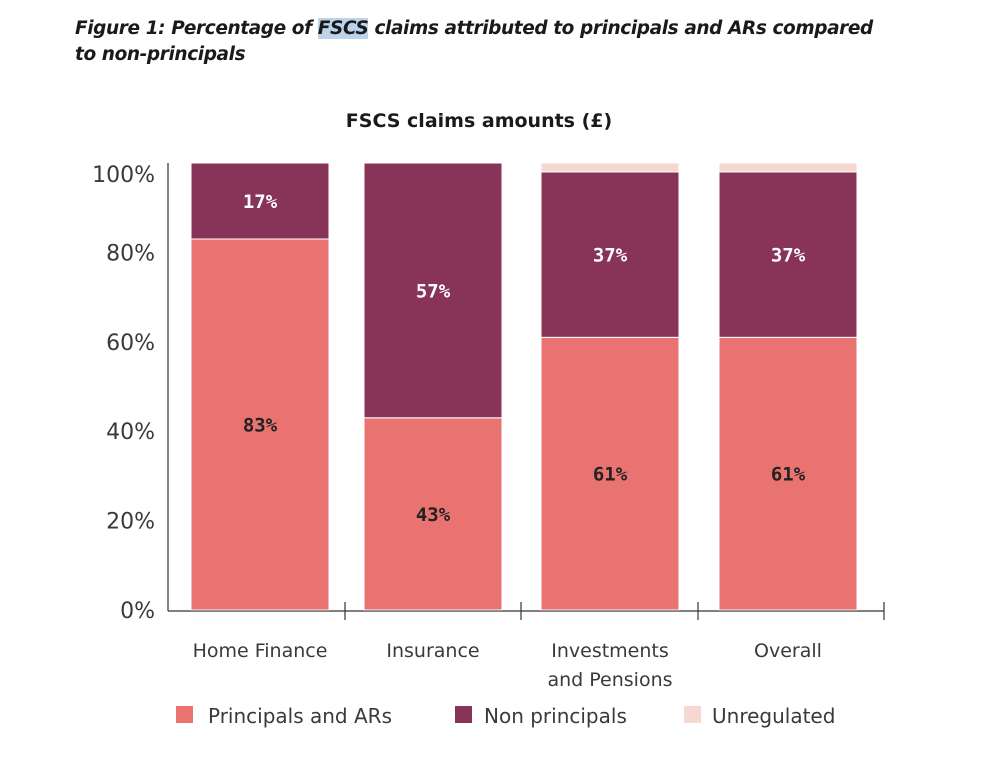 The image size is (998, 763). Describe the element at coordinates (609, 680) in the screenshot. I see `x-category-label: and Pensions` at that location.